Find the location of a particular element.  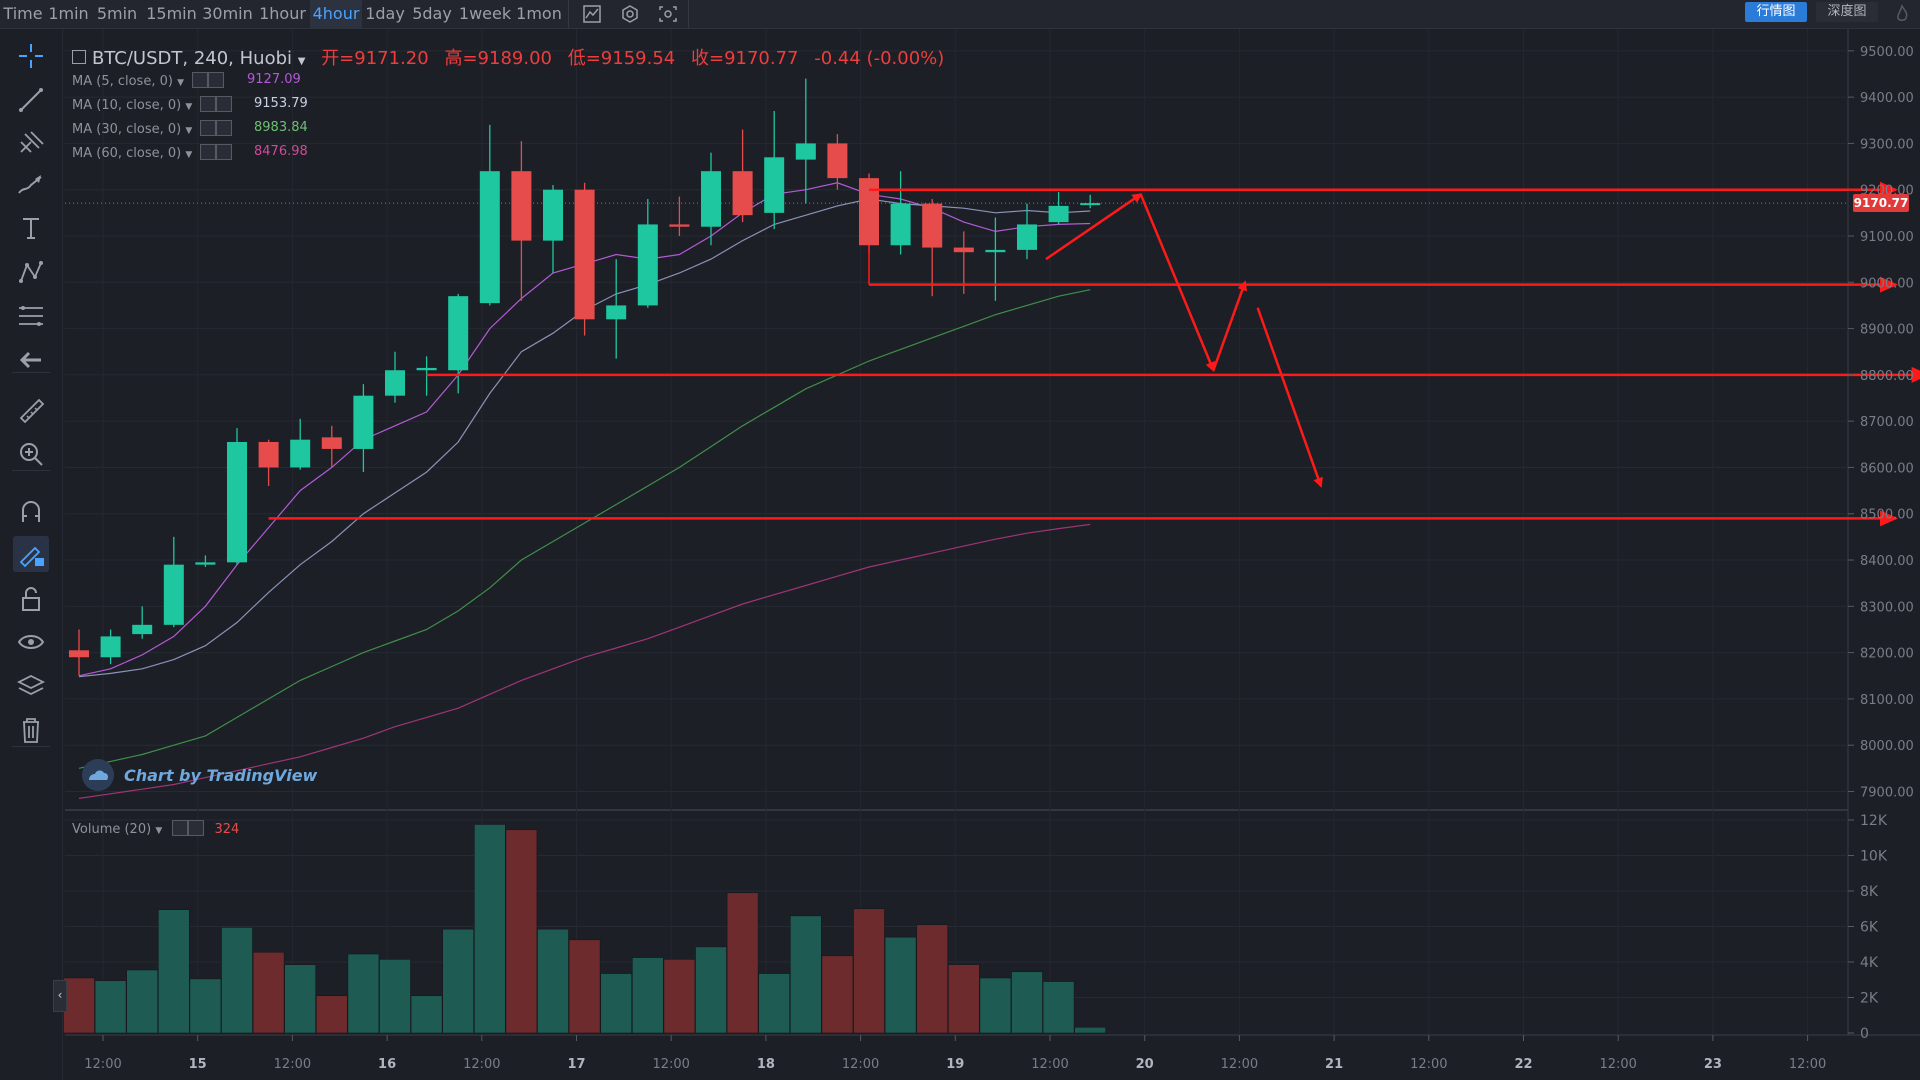

brush-icon is located at coordinates (31, 185).